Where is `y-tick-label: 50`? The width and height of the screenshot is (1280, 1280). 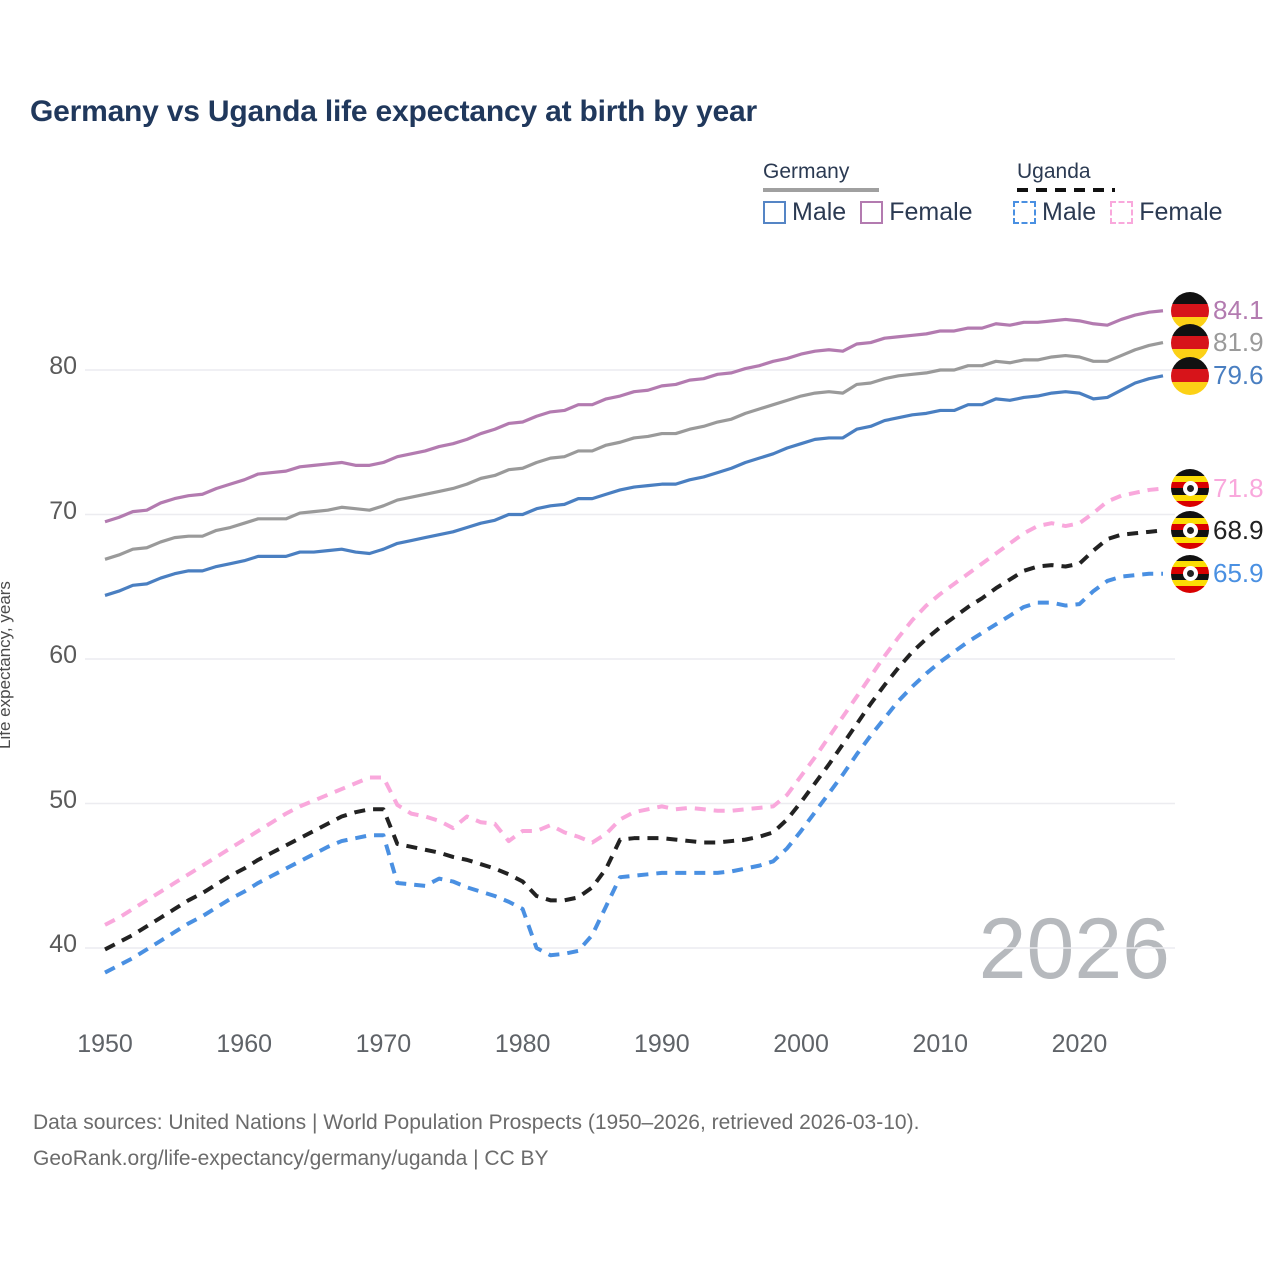
y-tick-label: 50 is located at coordinates (63, 799).